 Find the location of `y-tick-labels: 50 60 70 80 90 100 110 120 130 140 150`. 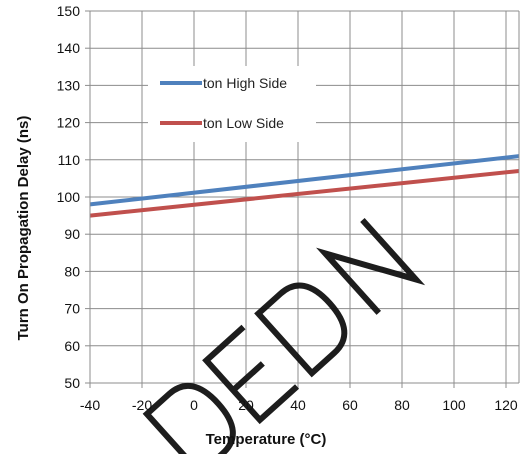

y-tick-labels: 50 60 70 80 90 100 110 120 130 140 150 is located at coordinates (69, 197).